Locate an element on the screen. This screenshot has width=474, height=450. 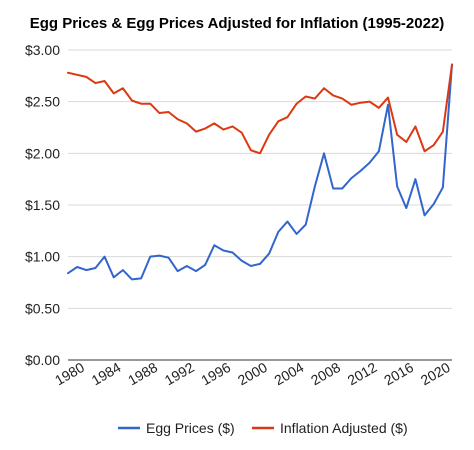
legend-label: Inflation Adjusted ($) is located at coordinates (344, 428).